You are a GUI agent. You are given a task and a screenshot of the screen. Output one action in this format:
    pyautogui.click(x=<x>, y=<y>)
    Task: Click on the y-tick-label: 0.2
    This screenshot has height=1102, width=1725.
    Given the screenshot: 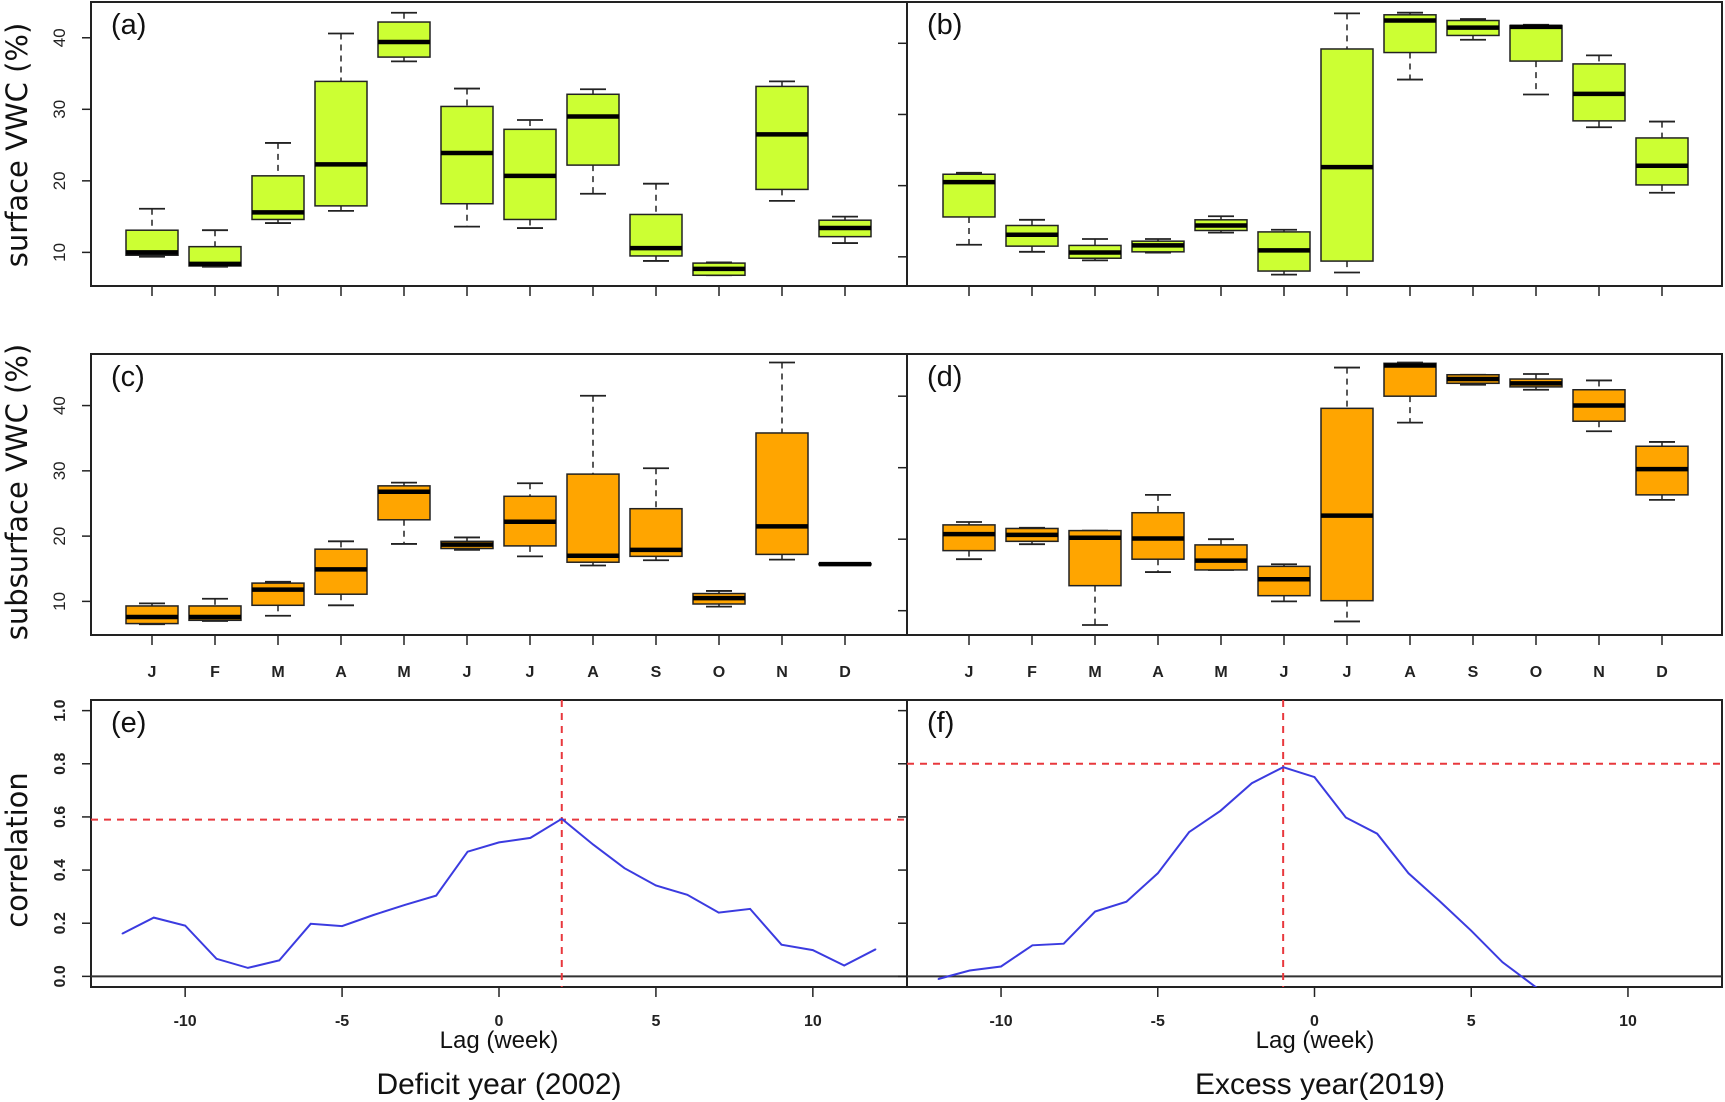 What is the action you would take?
    pyautogui.click(x=60, y=923)
    